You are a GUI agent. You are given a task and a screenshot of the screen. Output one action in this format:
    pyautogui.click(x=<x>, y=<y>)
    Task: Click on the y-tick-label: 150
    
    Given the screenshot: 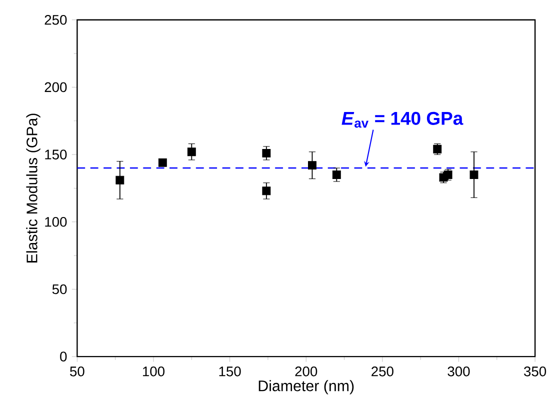 What is the action you would take?
    pyautogui.click(x=56, y=155)
    